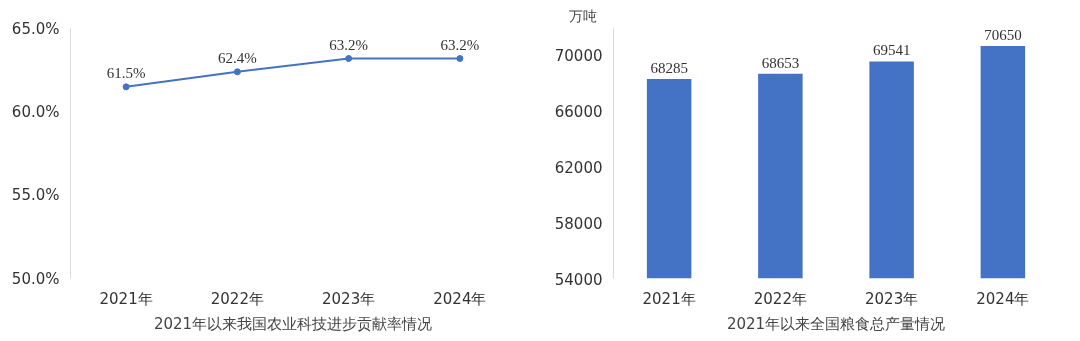 The width and height of the screenshot is (1080, 341). I want to click on data-label: 68653, so click(780, 62).